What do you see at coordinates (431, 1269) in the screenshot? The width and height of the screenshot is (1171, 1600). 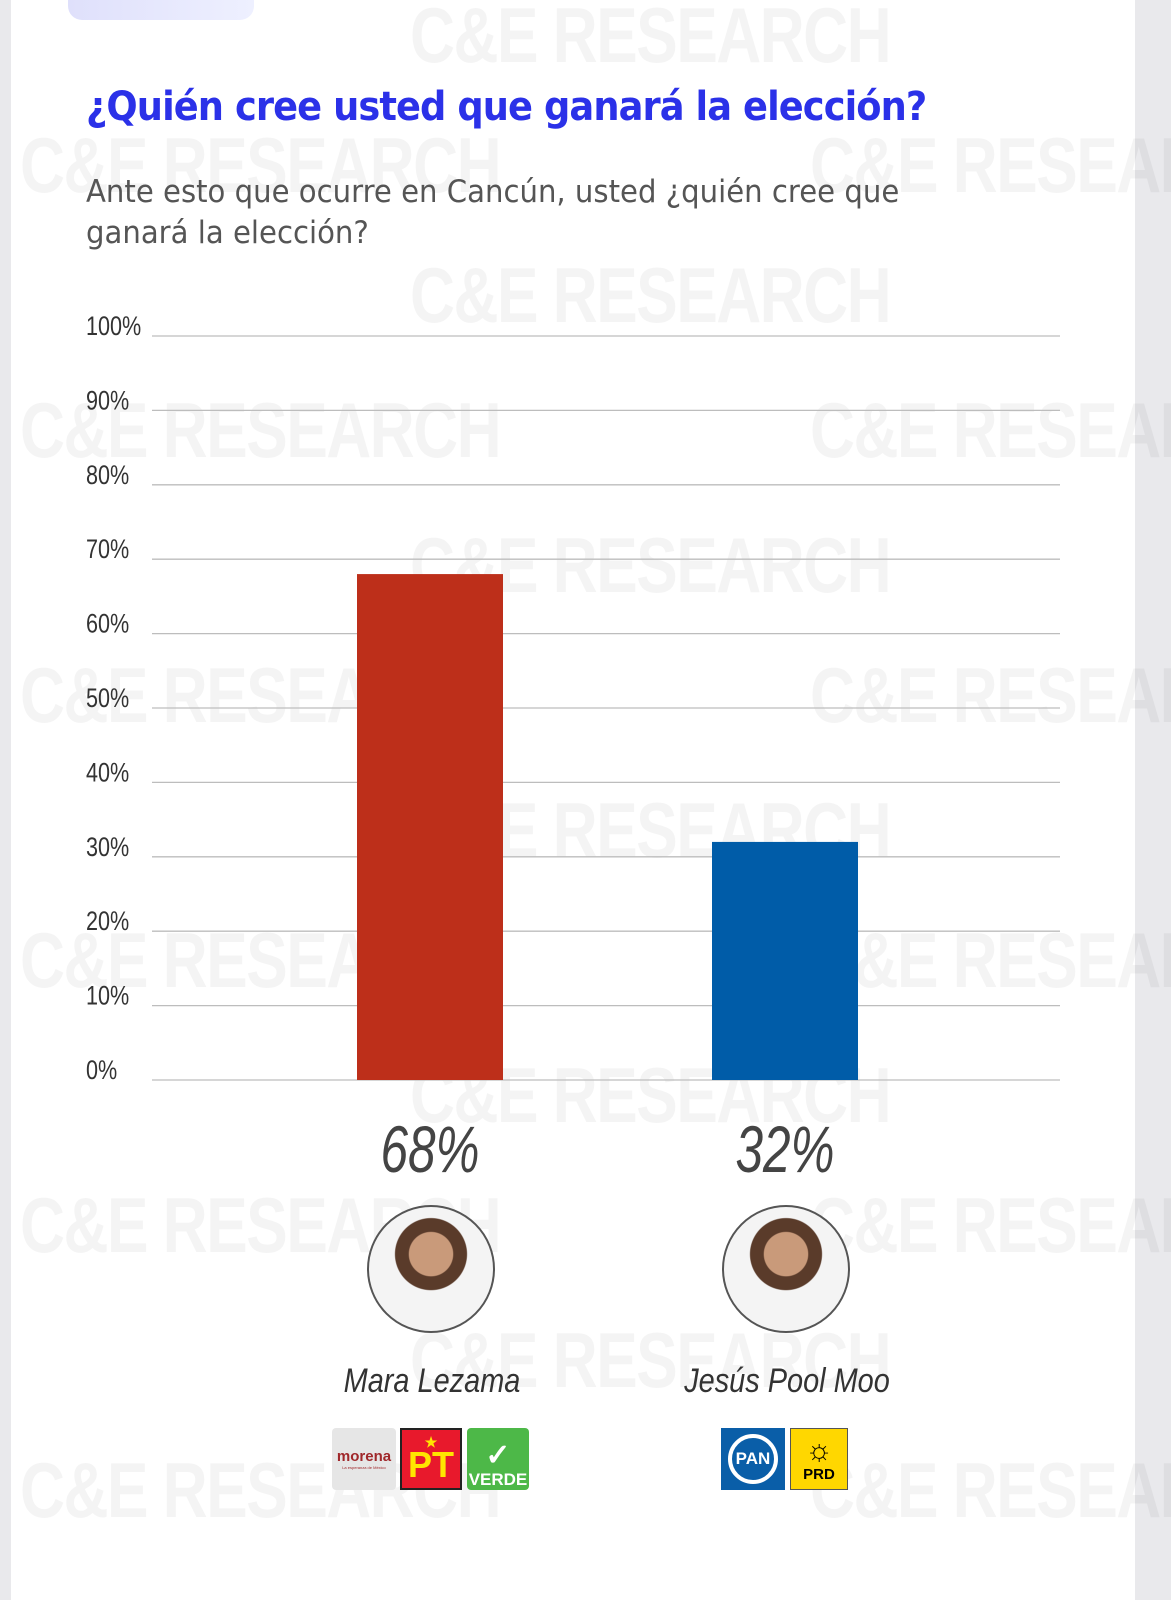 I see `candidate-photo-mara-lezama` at bounding box center [431, 1269].